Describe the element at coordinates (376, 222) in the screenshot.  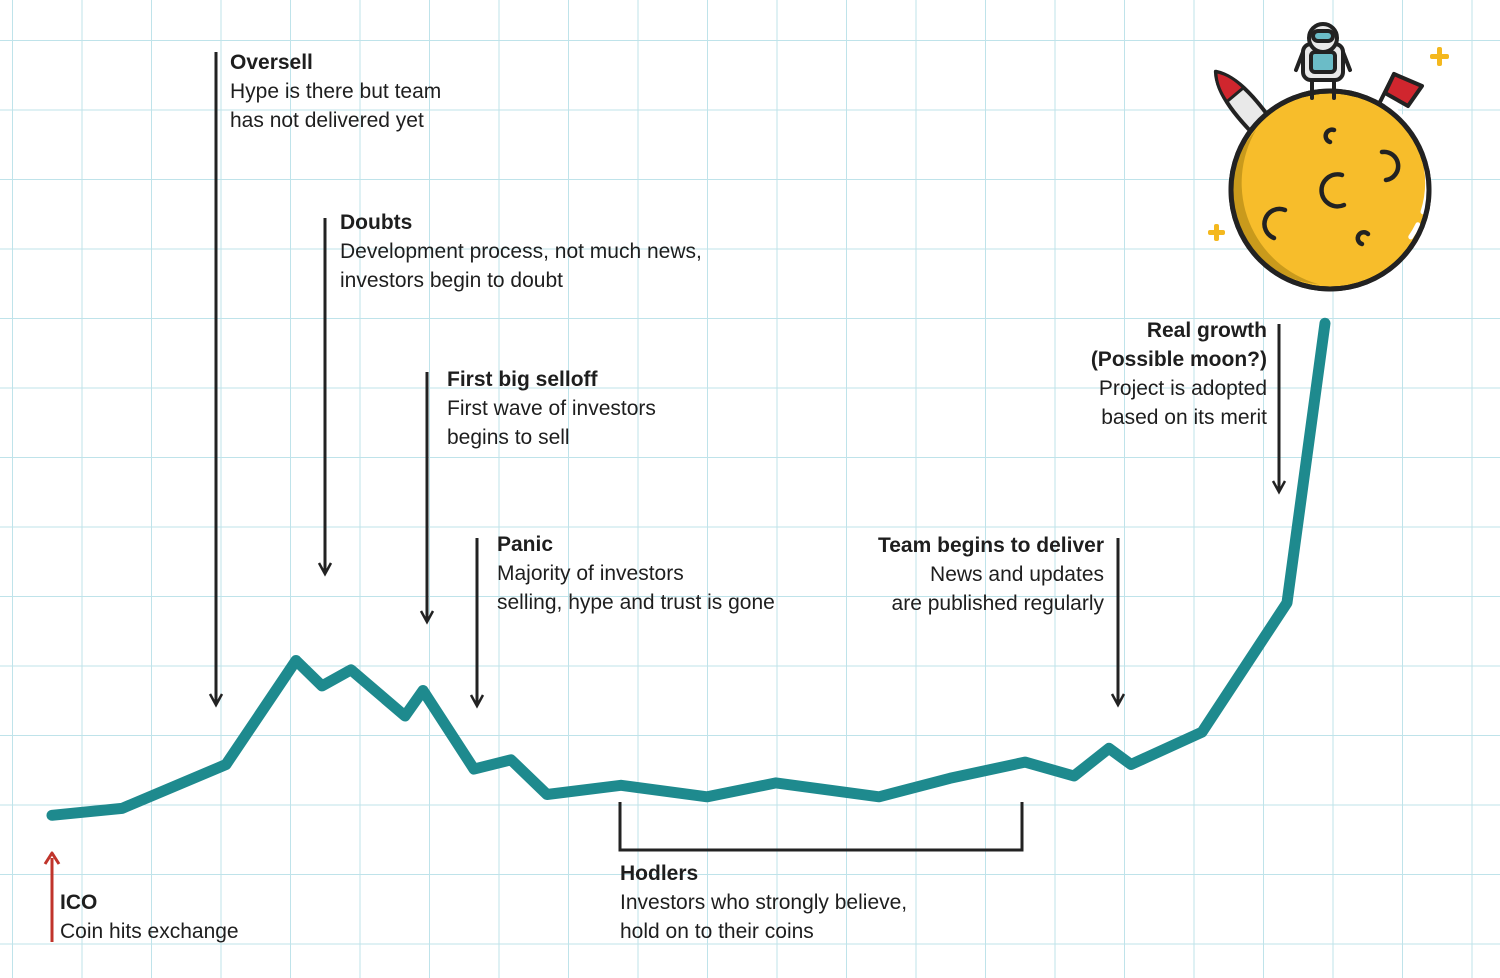
I see `doubts-title: Doubts` at that location.